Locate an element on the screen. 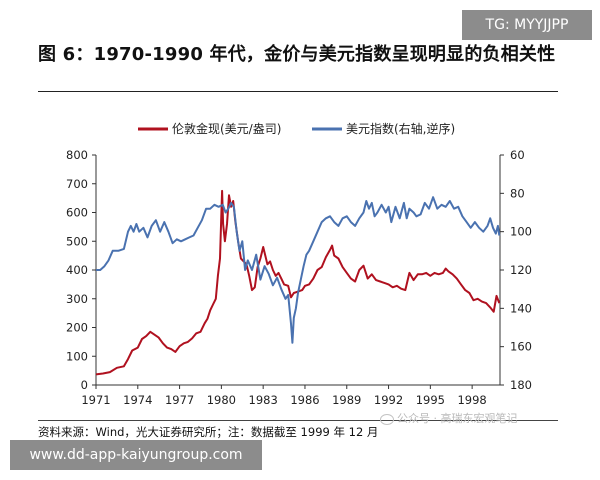 This screenshot has height=480, width=600. right-tick-label: 180 is located at coordinates (521, 385).